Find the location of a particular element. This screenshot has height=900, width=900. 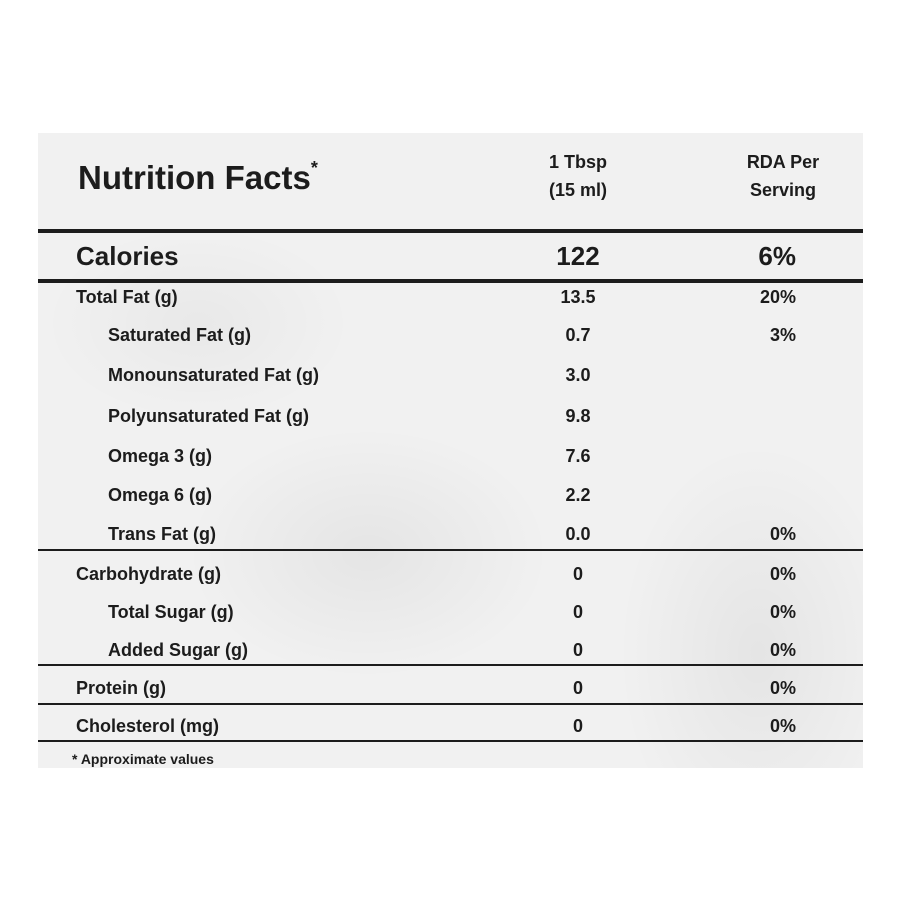

calories-rda: 6% is located at coordinates (777, 256).